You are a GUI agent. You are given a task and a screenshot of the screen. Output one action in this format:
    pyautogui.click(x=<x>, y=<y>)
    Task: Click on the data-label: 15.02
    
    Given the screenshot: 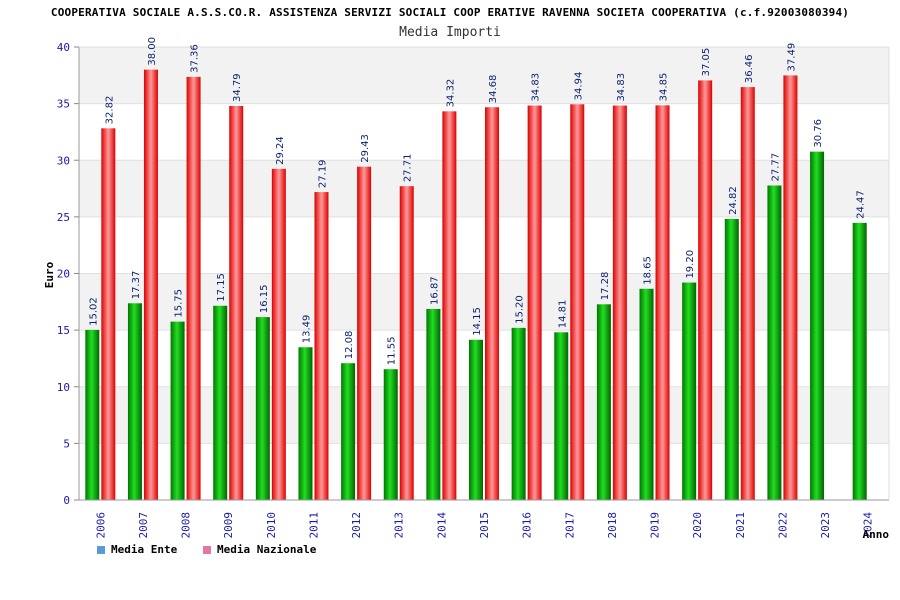 What is the action you would take?
    pyautogui.click(x=93, y=311)
    